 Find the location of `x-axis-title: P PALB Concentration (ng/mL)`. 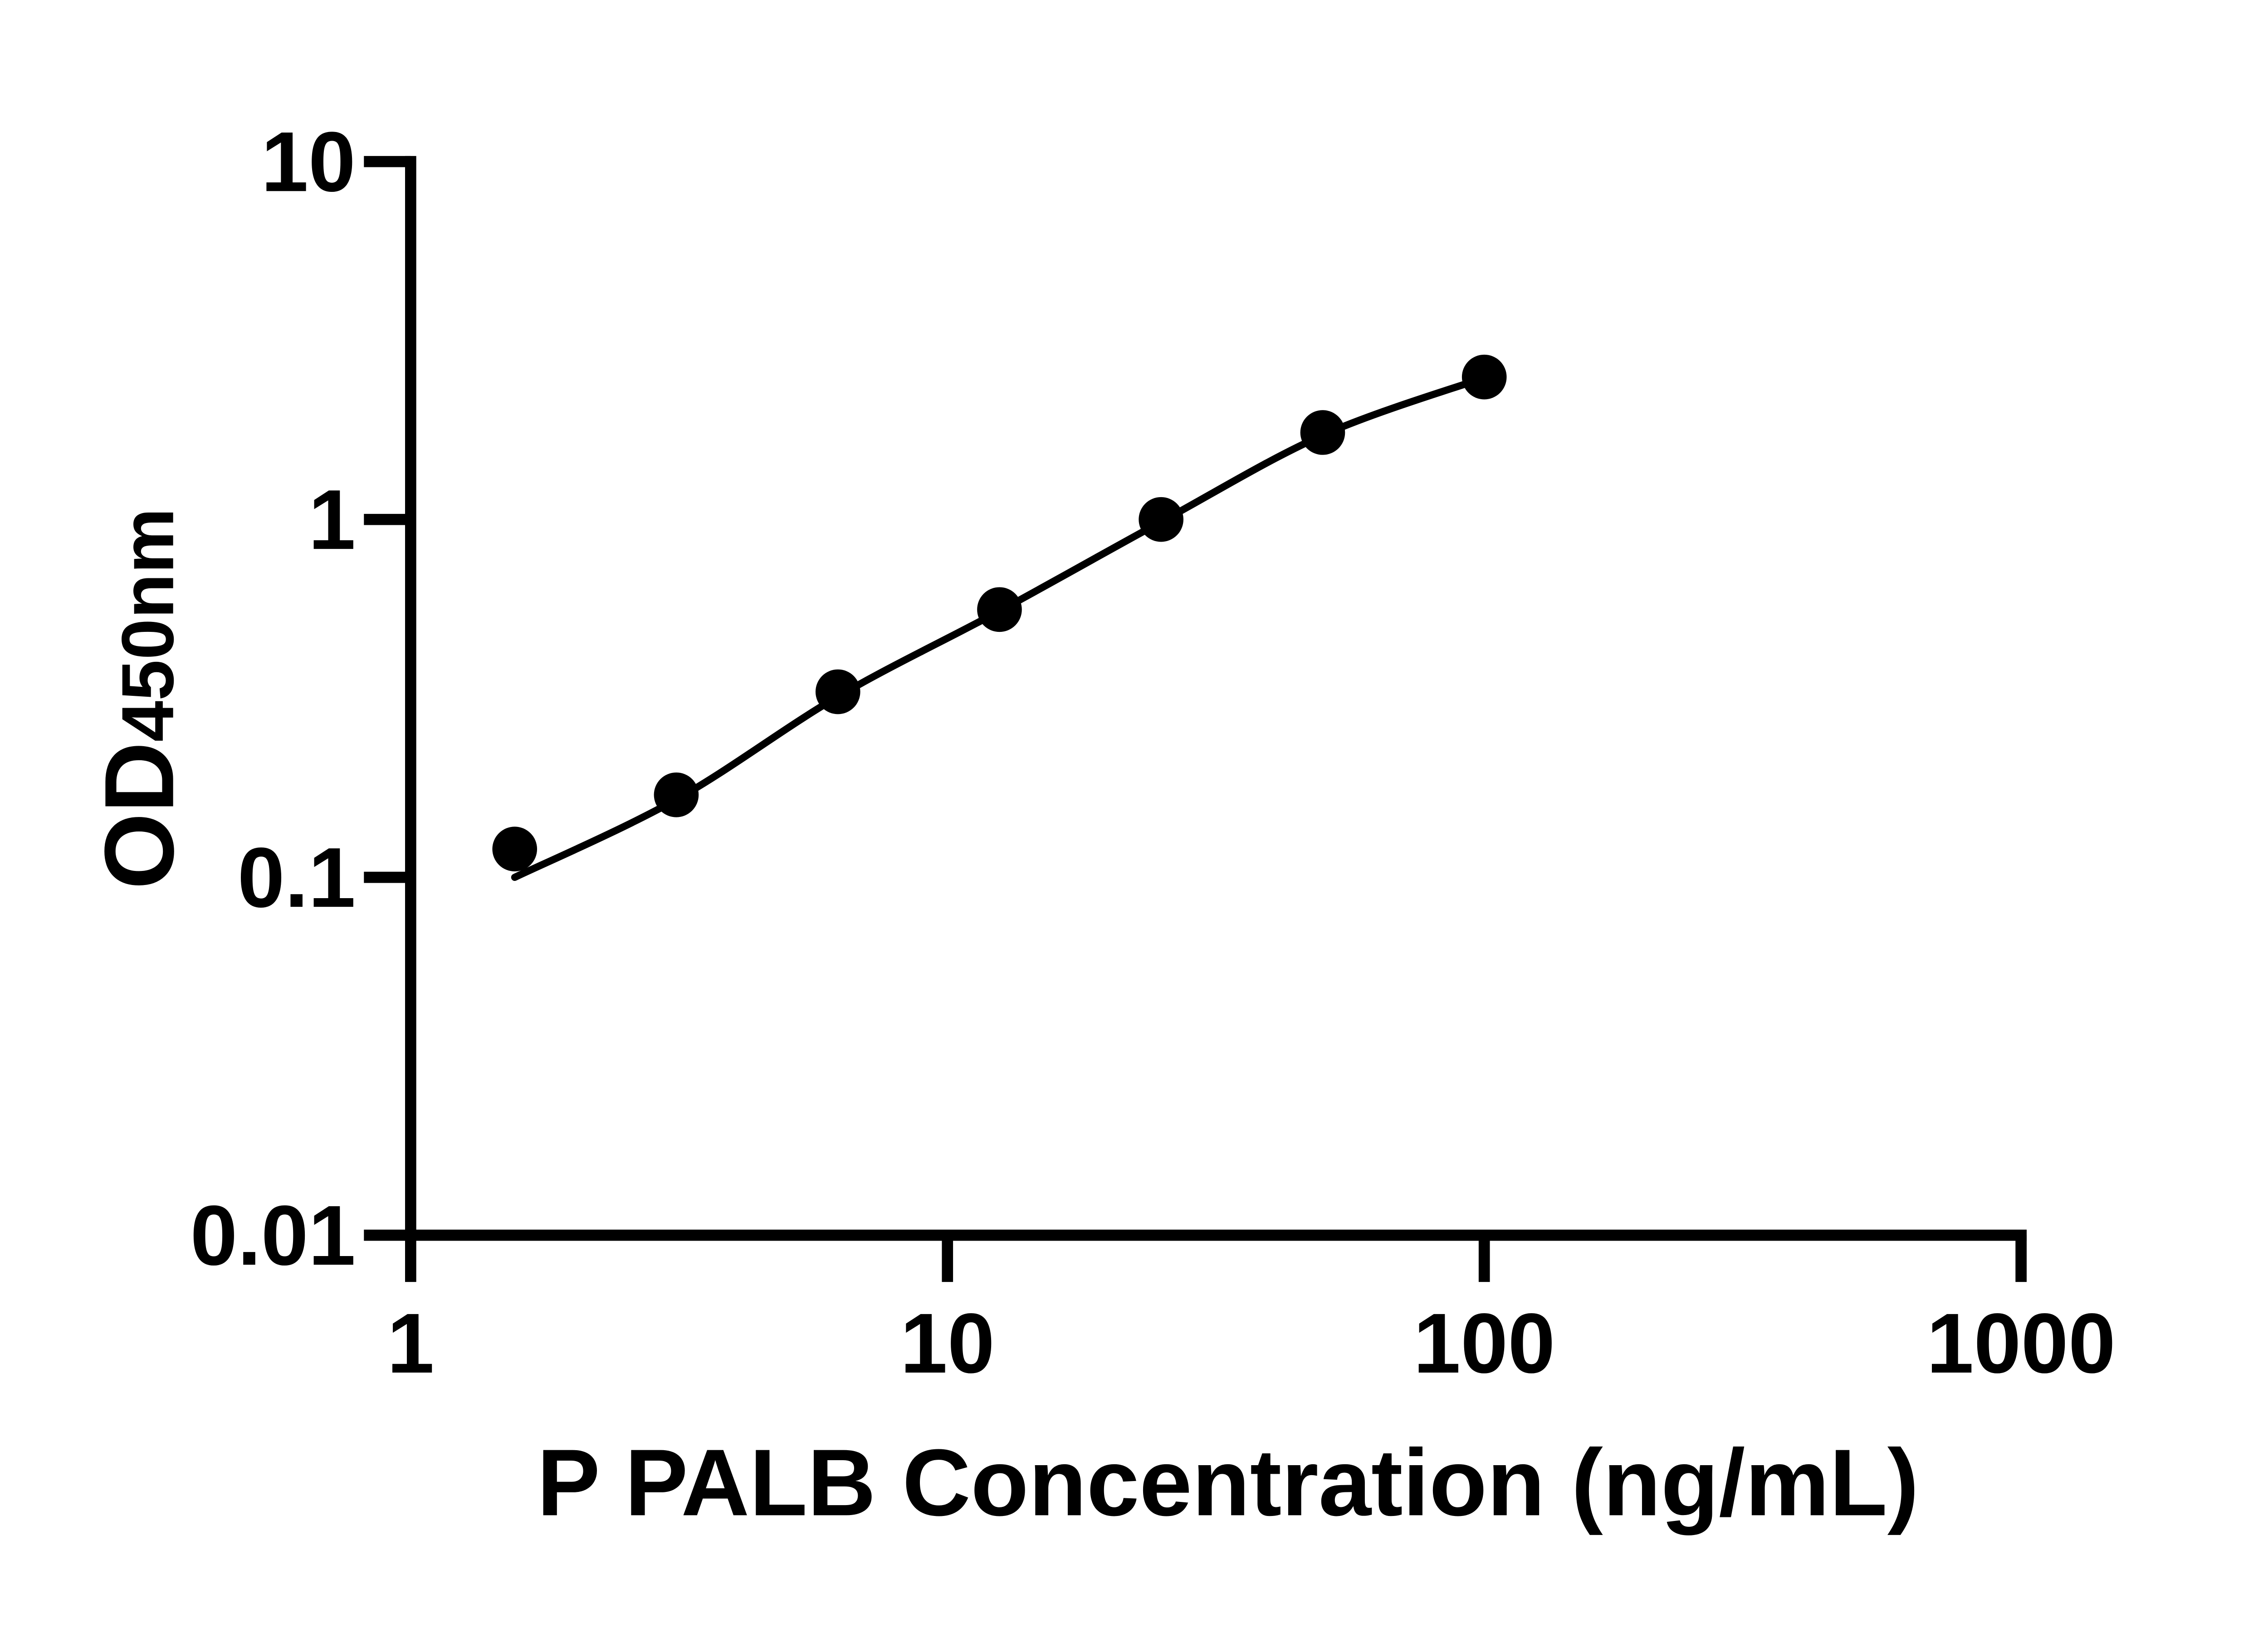

x-axis-title: P PALB Concentration (ng/mL) is located at coordinates (1228, 1482).